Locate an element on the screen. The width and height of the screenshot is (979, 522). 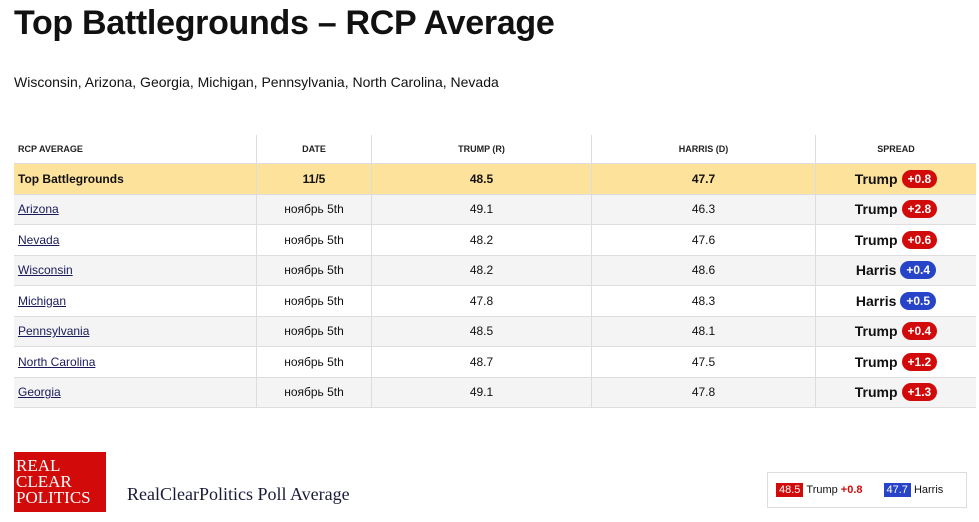
cell: 47.7 is located at coordinates (703, 179).